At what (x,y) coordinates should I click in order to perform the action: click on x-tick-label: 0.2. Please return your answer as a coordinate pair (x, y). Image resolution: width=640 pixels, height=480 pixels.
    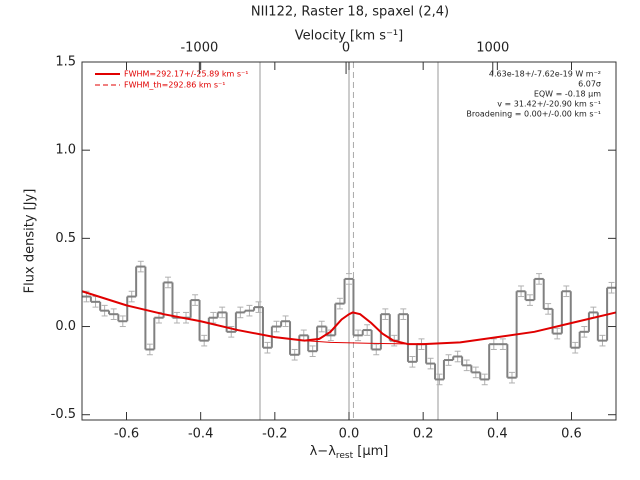
    Looking at the image, I should click on (423, 434).